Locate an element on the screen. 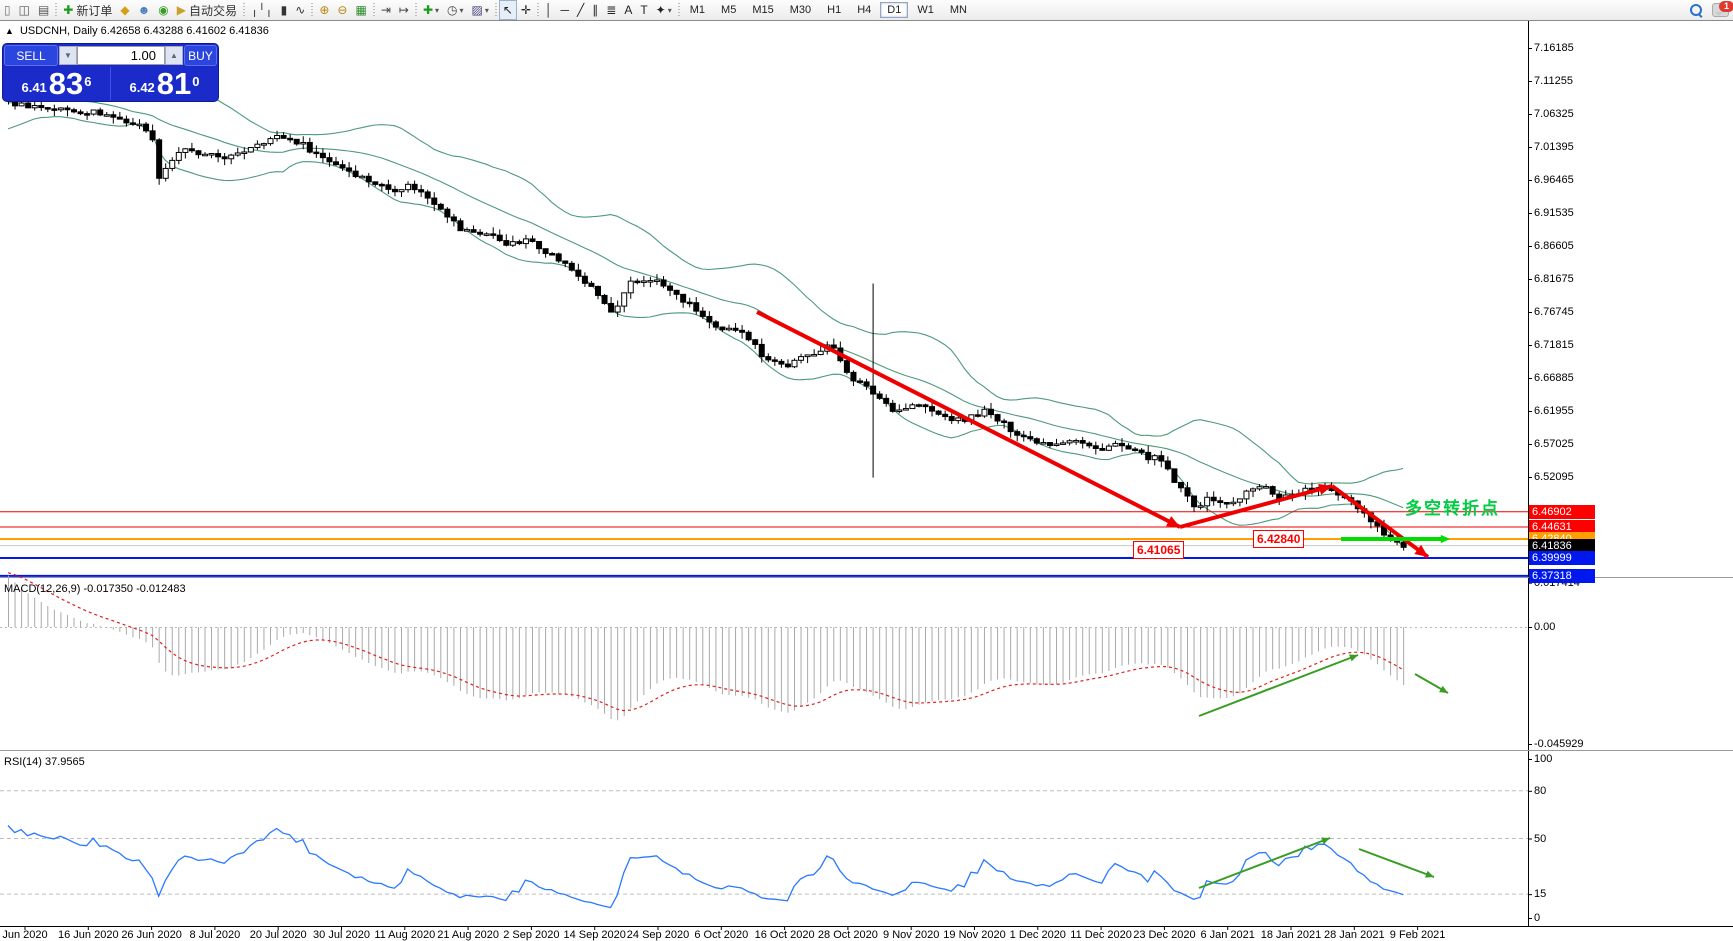 This screenshot has height=941, width=1733. toolbar-separator is located at coordinates (312, 10).